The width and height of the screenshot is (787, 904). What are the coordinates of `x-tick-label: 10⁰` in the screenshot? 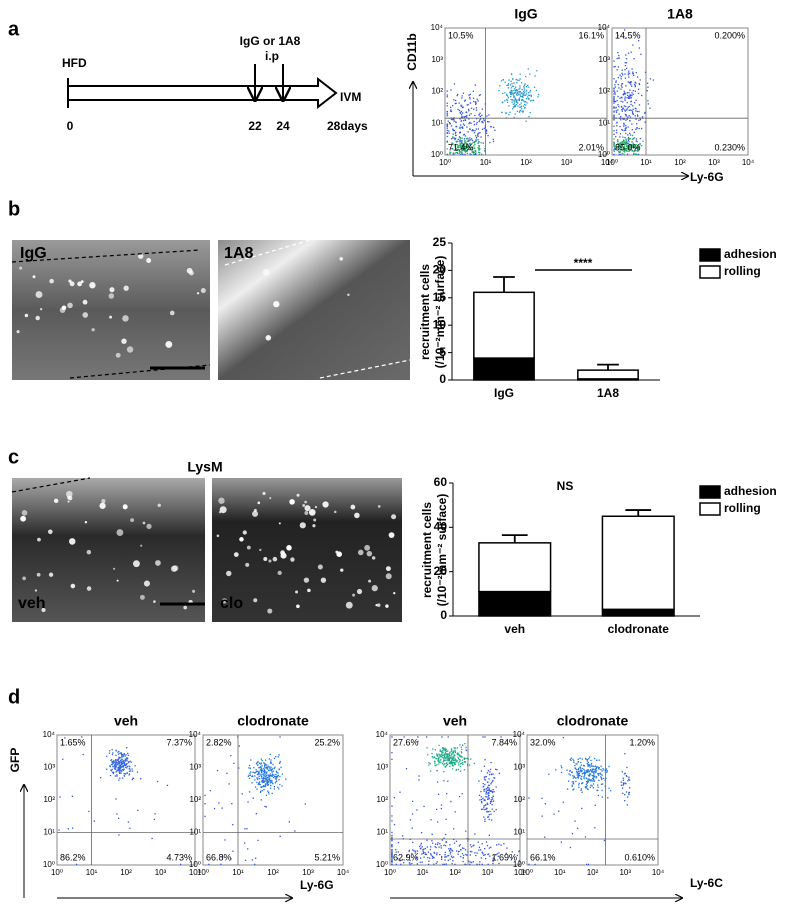 It's located at (527, 872).